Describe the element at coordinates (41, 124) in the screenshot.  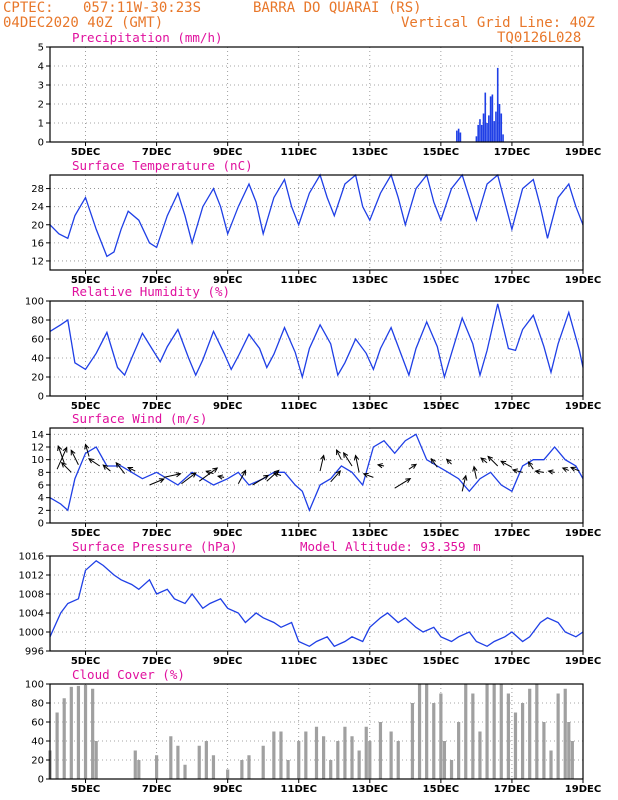
I see `y-tick-label: 1` at that location.